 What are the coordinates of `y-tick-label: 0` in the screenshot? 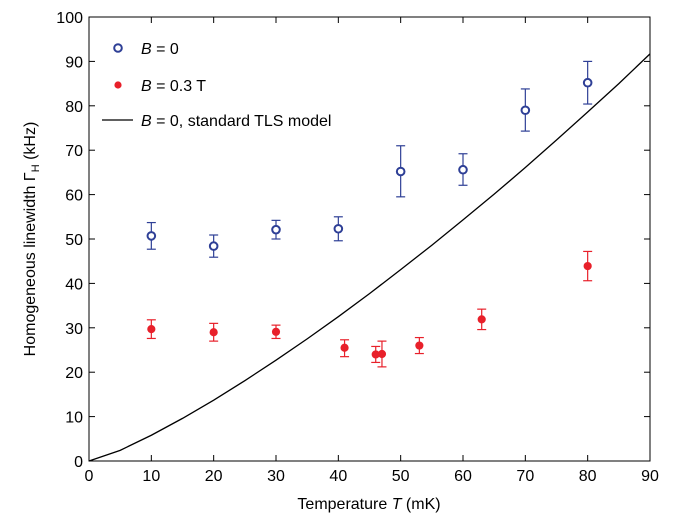 It's located at (78, 462).